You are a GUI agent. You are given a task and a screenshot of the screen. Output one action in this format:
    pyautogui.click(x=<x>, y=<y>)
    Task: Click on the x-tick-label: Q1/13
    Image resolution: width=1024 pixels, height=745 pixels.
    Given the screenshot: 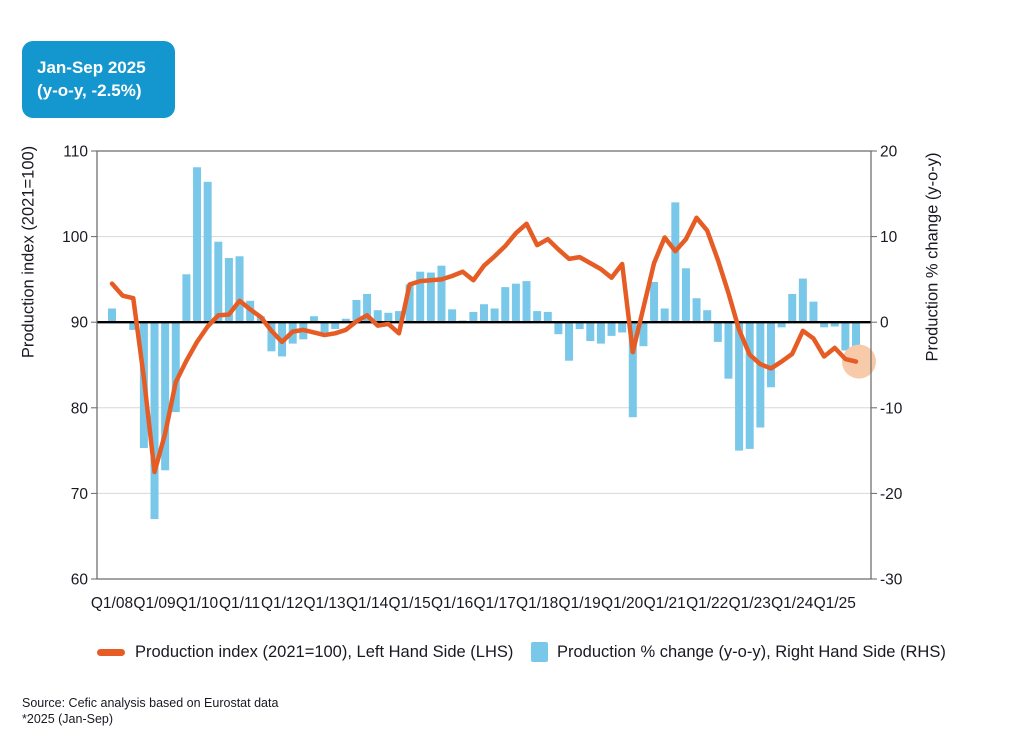 What is the action you would take?
    pyautogui.click(x=324, y=603)
    